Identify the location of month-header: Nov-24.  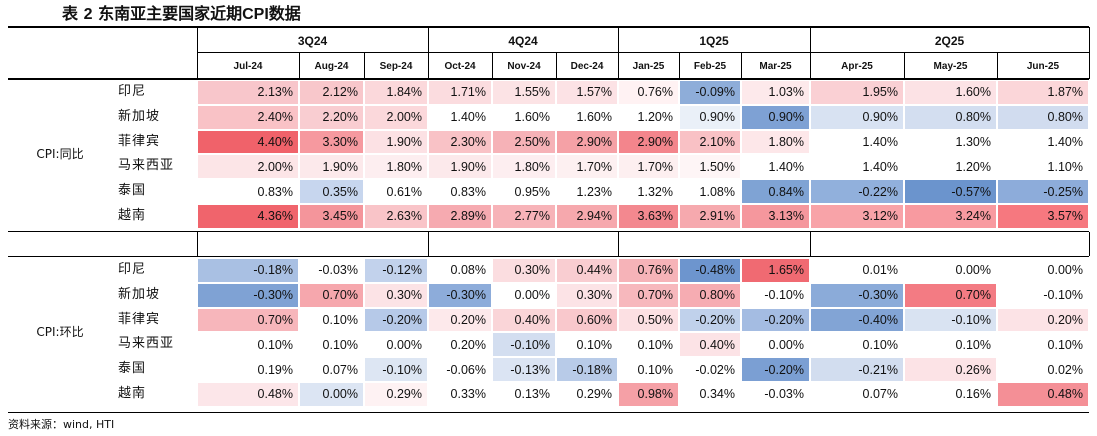
(524, 66).